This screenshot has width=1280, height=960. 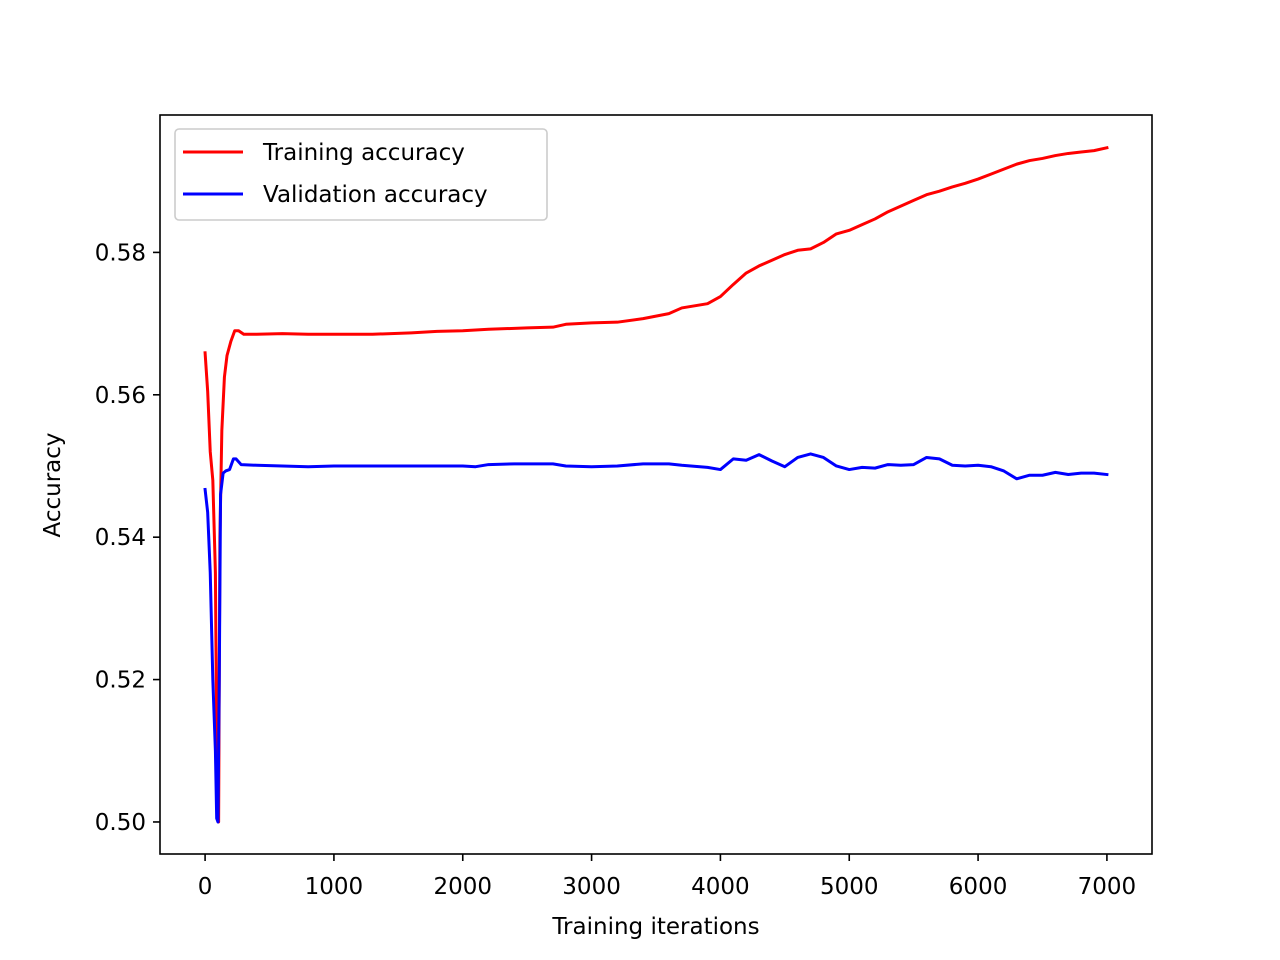 What do you see at coordinates (591, 887) in the screenshot?
I see `x-tick-label: 3000` at bounding box center [591, 887].